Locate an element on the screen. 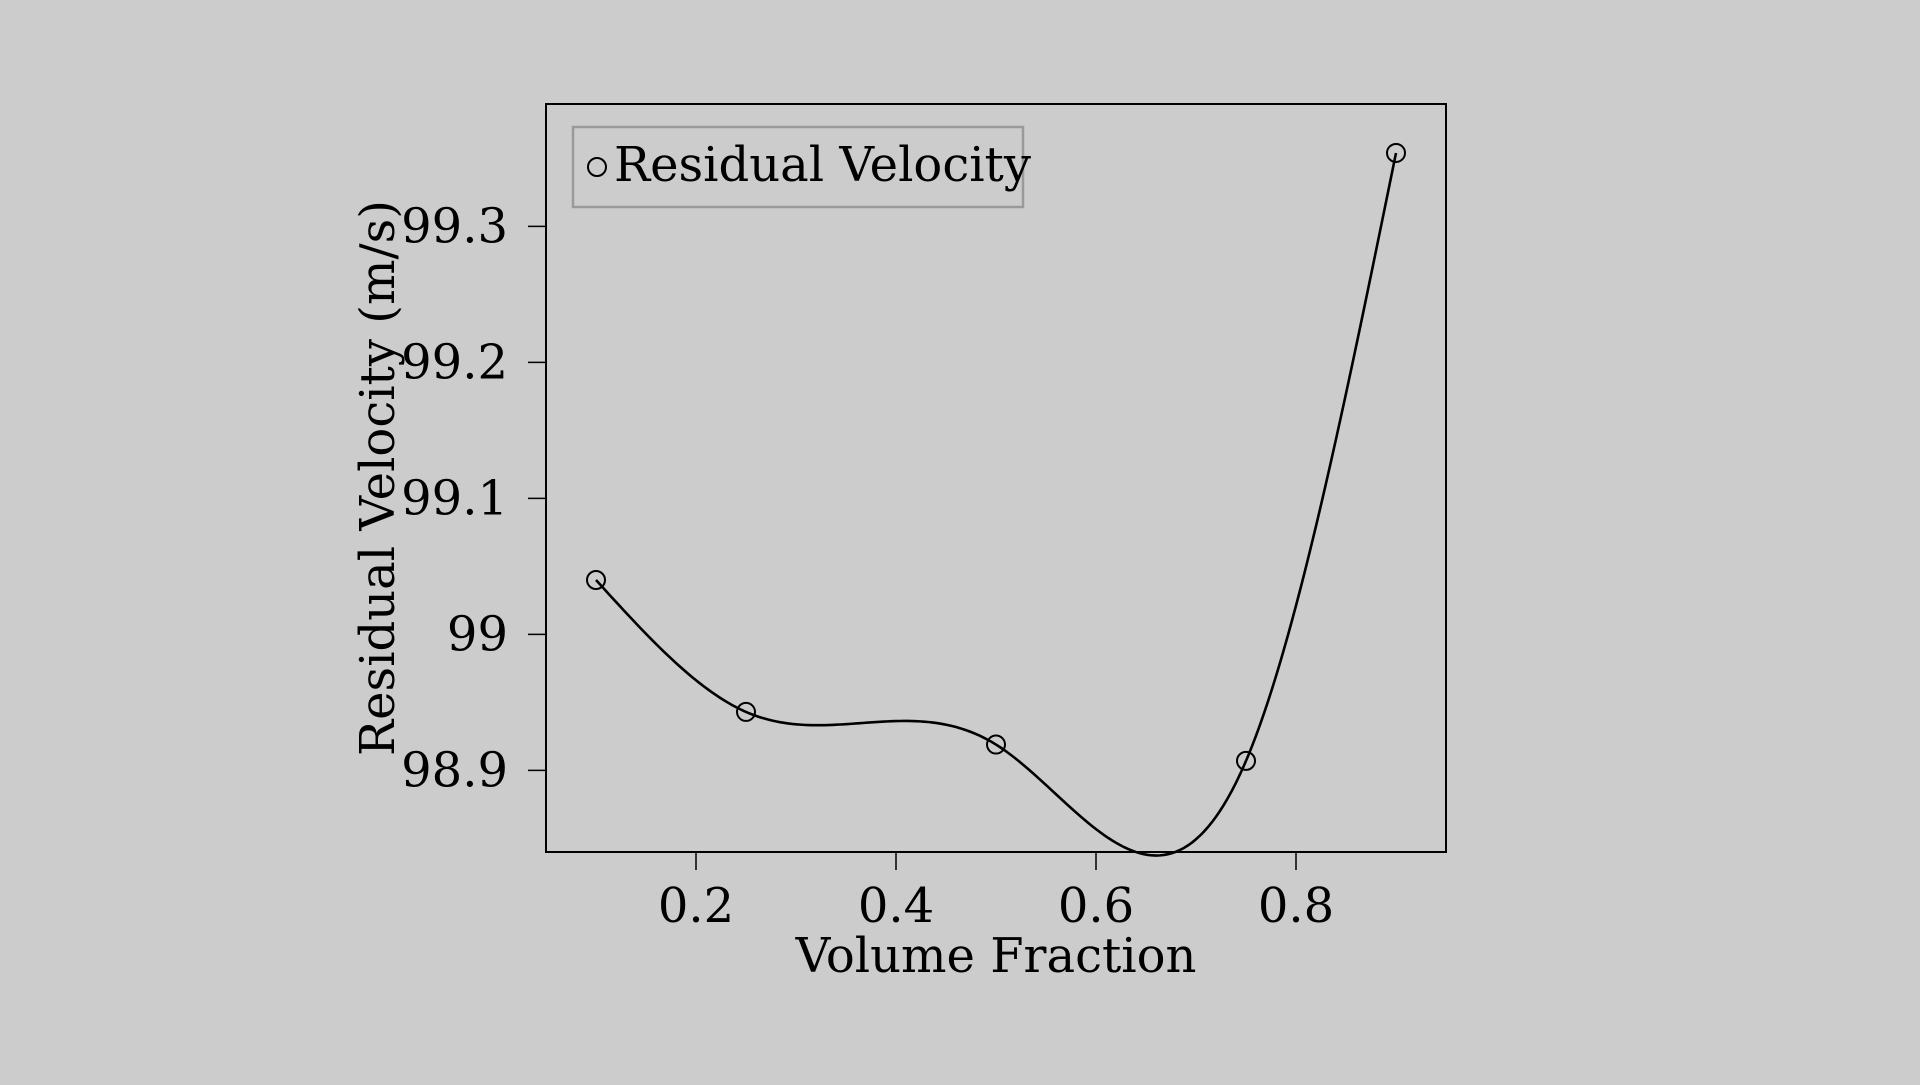  y-tick-label: 99.1 is located at coordinates (454, 498).